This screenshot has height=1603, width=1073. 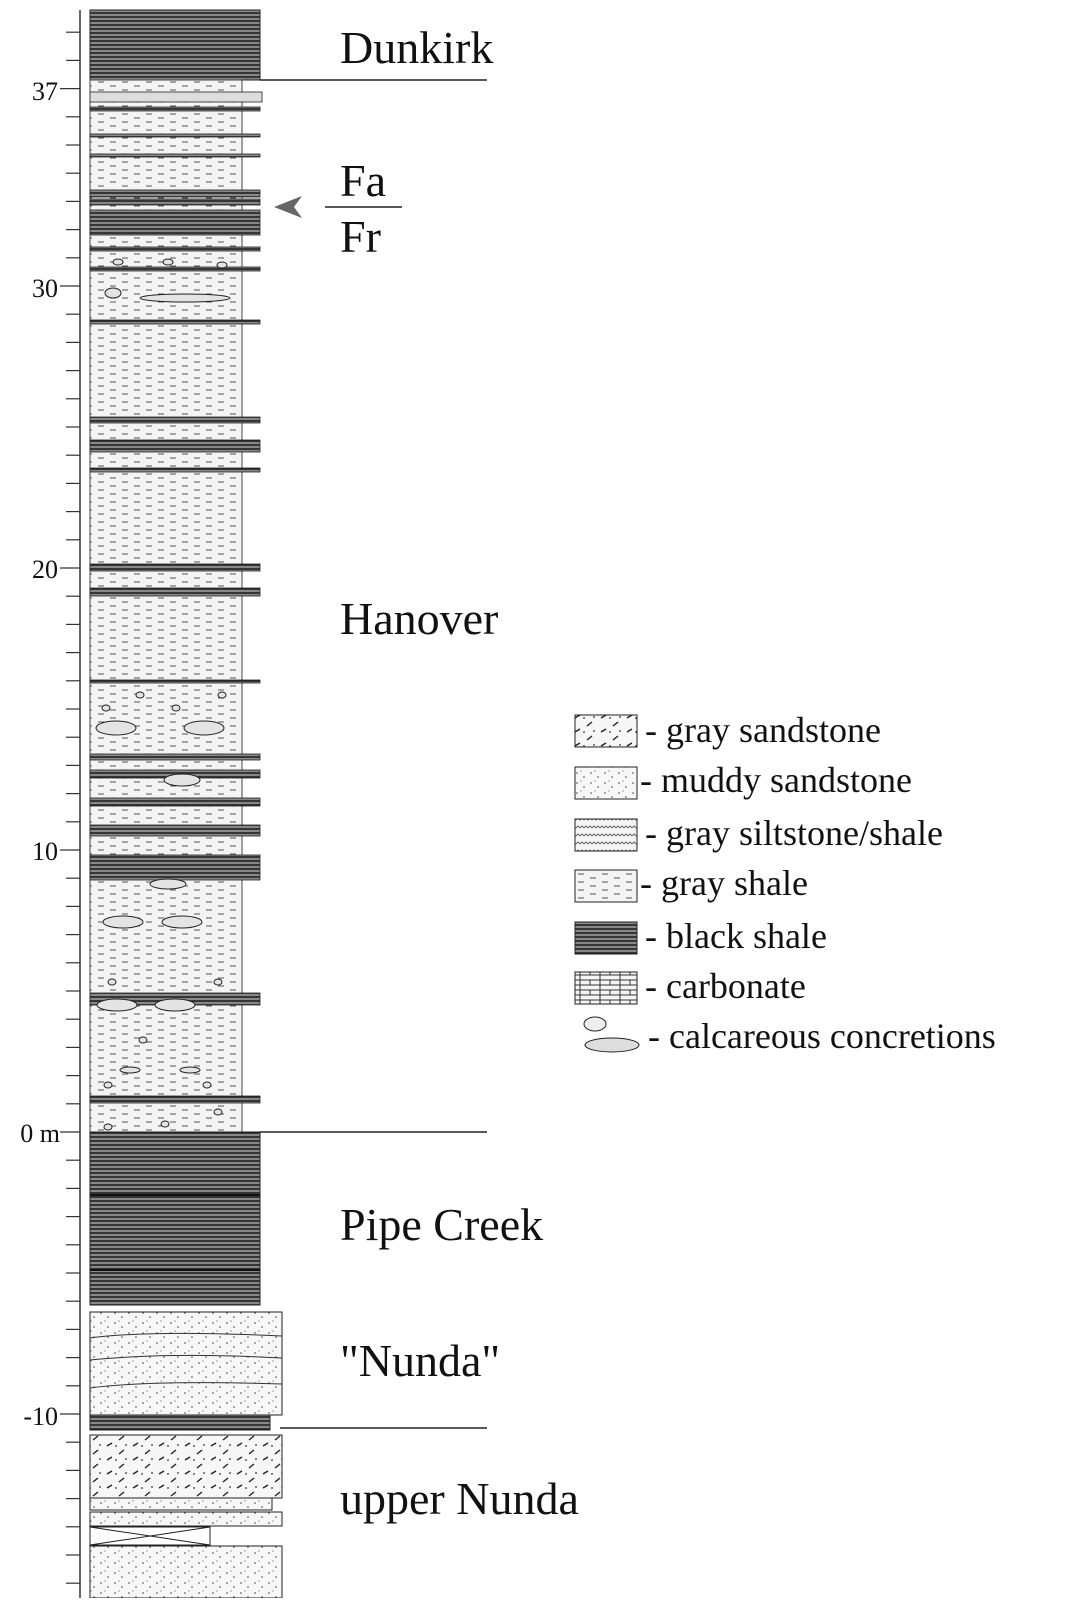 What do you see at coordinates (420, 1360) in the screenshot?
I see `formation-label: "Nunda"` at bounding box center [420, 1360].